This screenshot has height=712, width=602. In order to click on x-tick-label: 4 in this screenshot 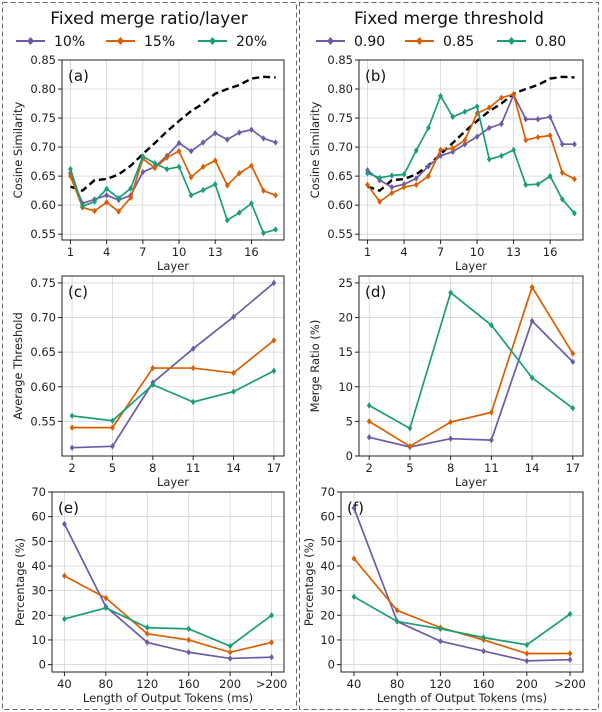, I will do `click(403, 252)`.